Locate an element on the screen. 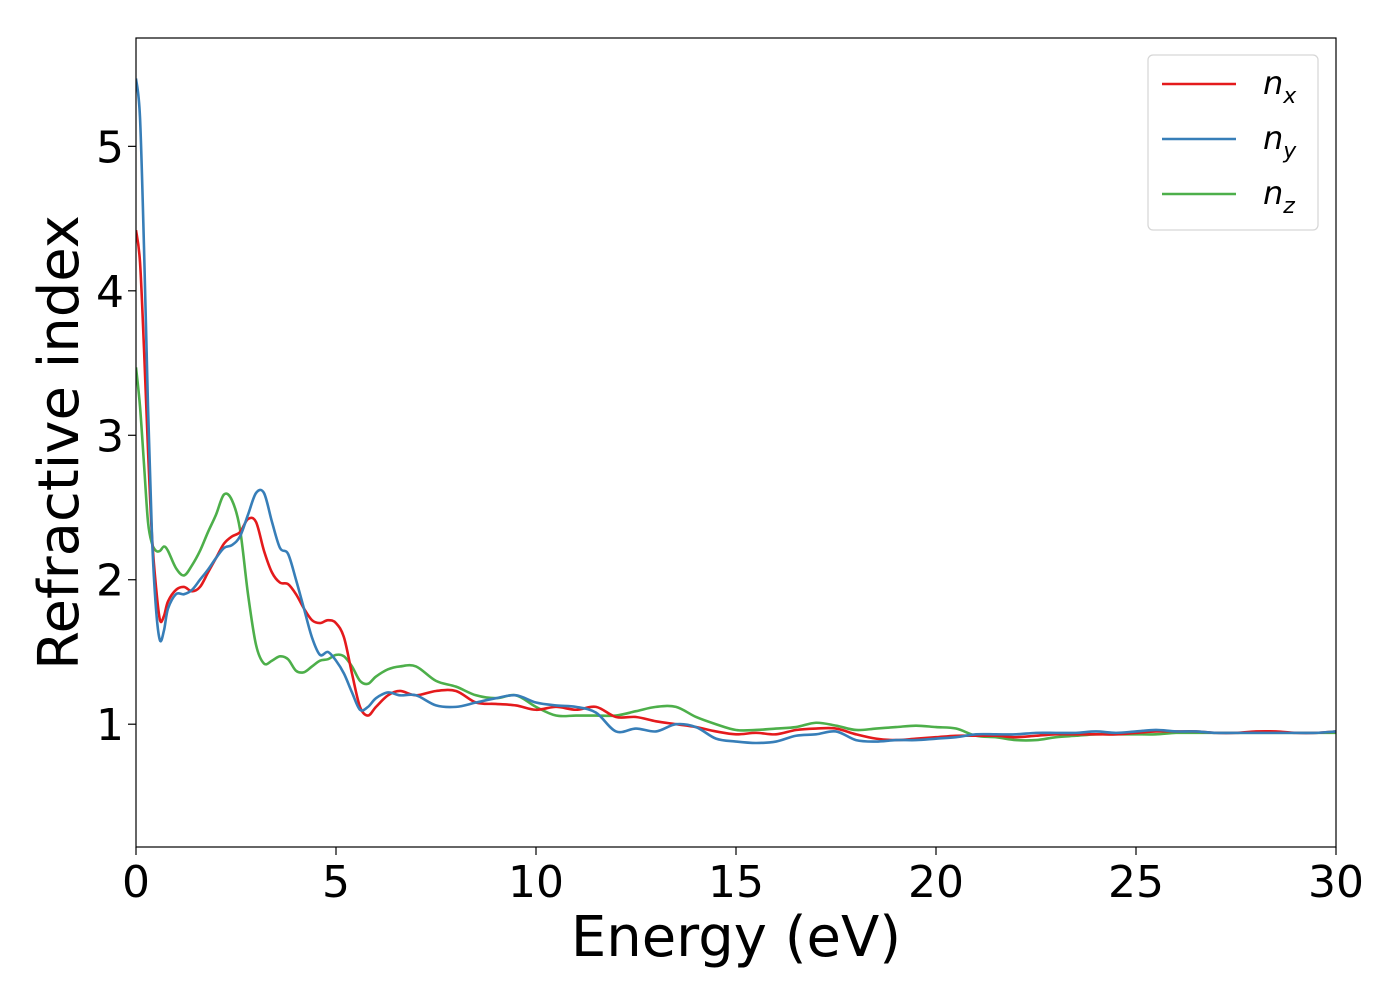  x-axis: 0 5 10 15 20 25 30 is located at coordinates (743, 877).